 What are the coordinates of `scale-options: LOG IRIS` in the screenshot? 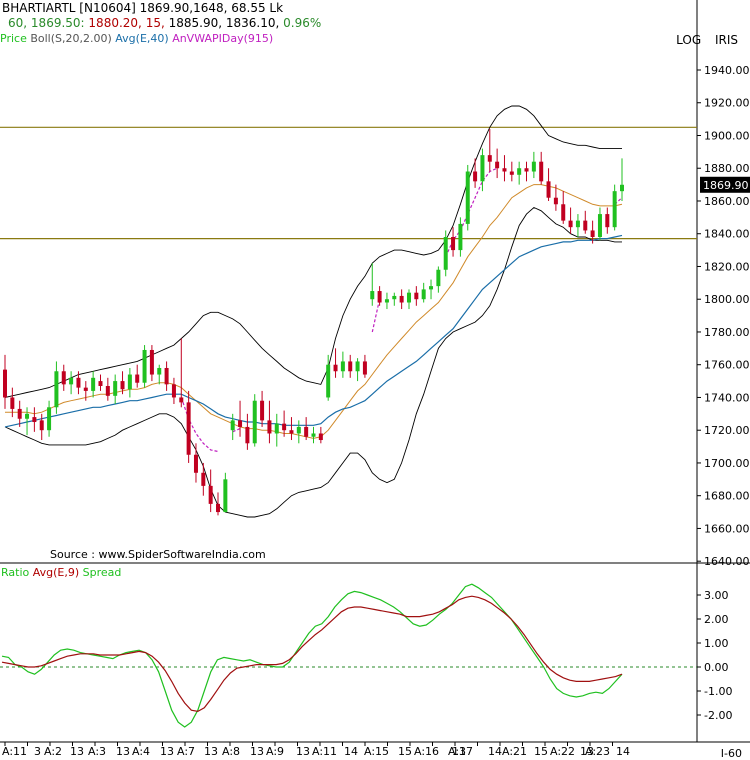 It's located at (702, 40).